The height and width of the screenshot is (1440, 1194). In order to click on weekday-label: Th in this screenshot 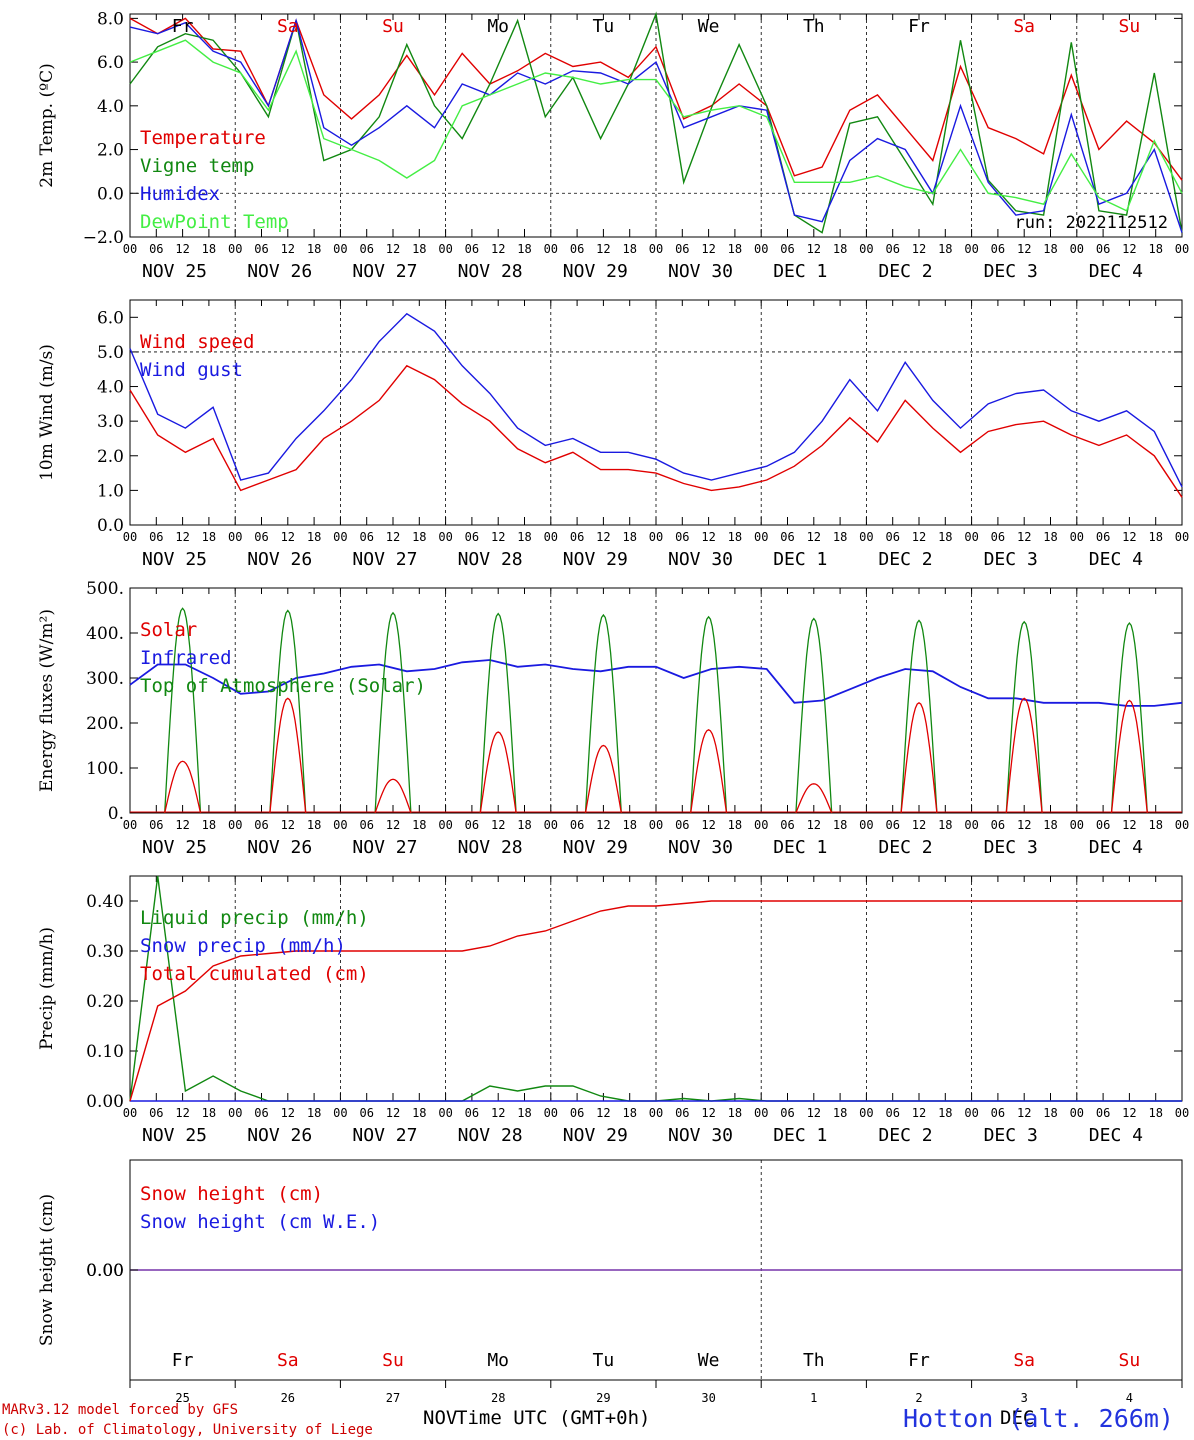, I will do `click(814, 26)`.